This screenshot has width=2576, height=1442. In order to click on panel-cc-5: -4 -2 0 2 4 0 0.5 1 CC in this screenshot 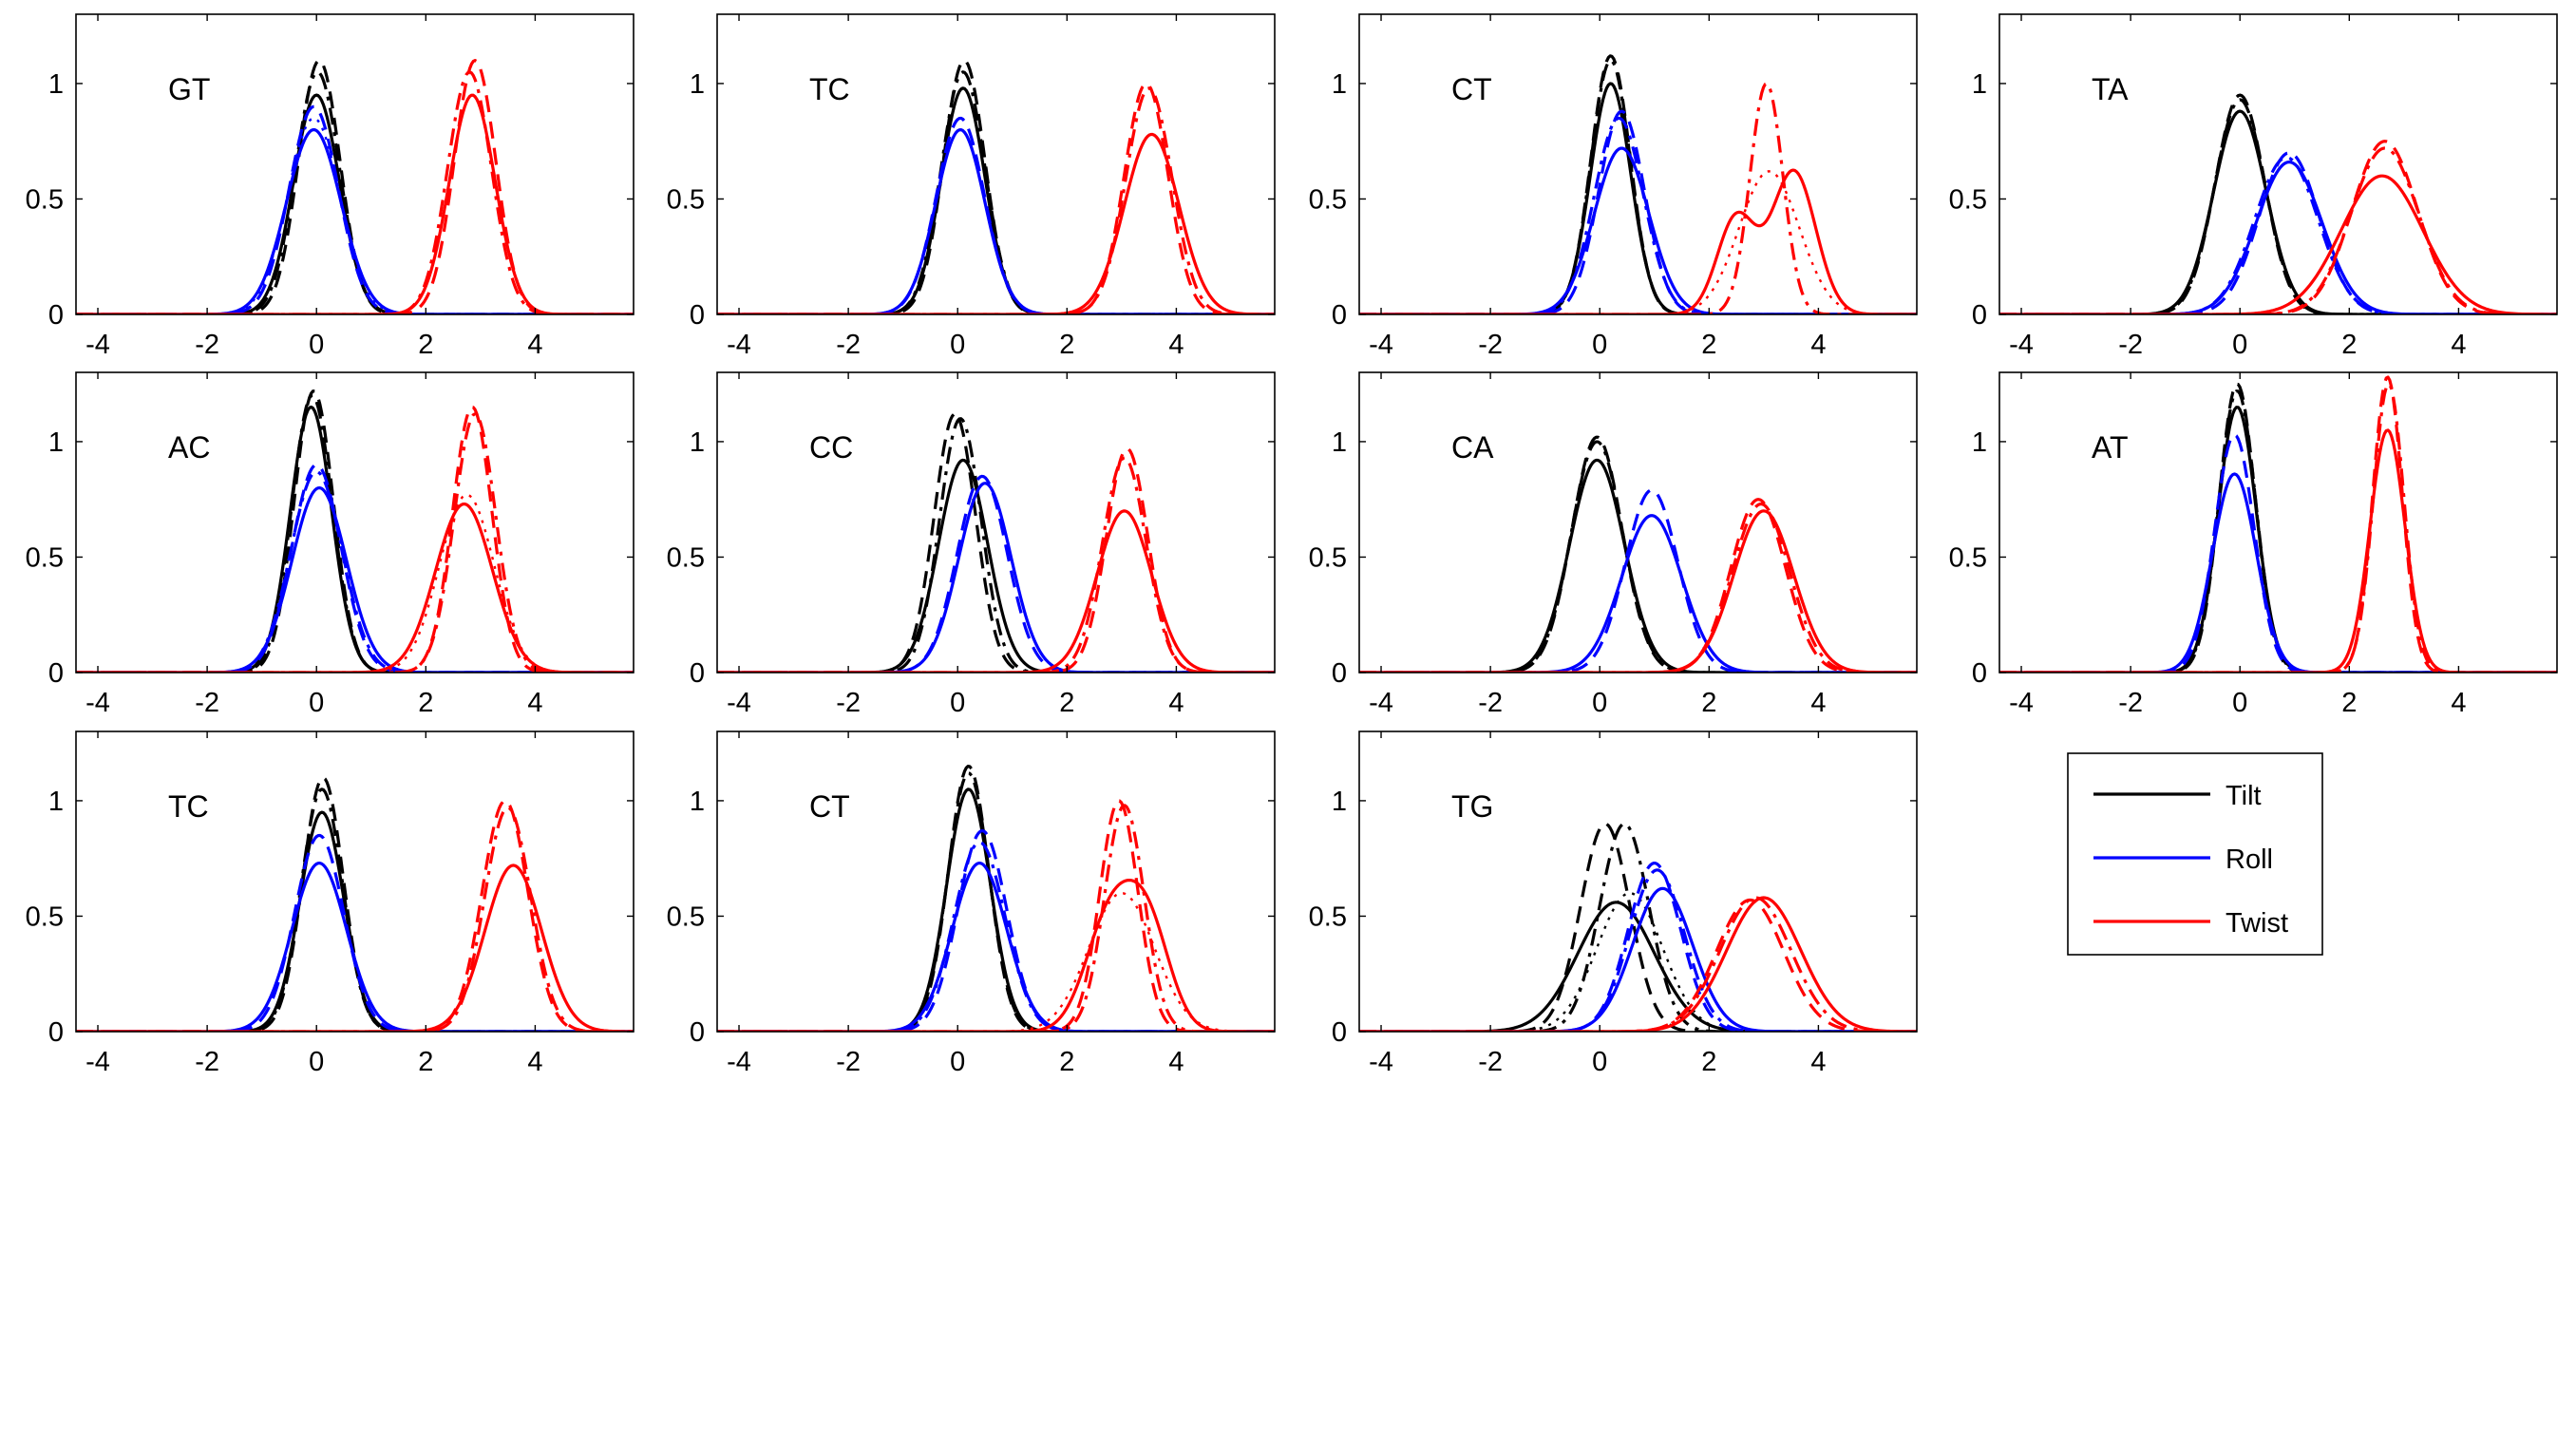, I will do `click(971, 544)`.